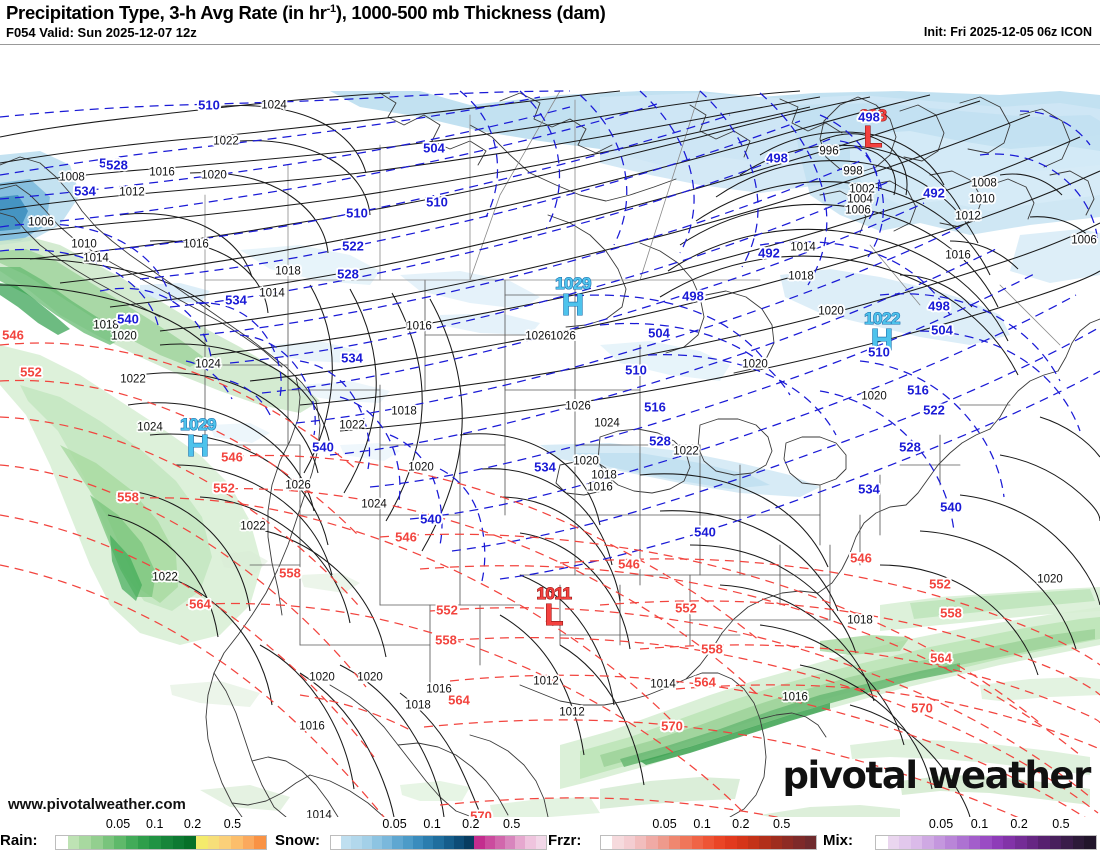 The width and height of the screenshot is (1100, 850). I want to click on valid-time-label: F054 Valid: Sun 2025-12-07 12z, so click(101, 32).